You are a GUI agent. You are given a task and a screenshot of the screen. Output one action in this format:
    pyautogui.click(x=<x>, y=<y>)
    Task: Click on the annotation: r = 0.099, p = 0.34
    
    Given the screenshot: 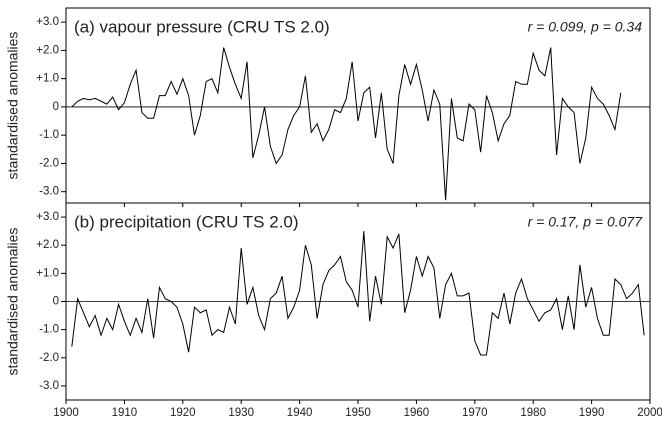 What is the action you would take?
    pyautogui.click(x=585, y=27)
    